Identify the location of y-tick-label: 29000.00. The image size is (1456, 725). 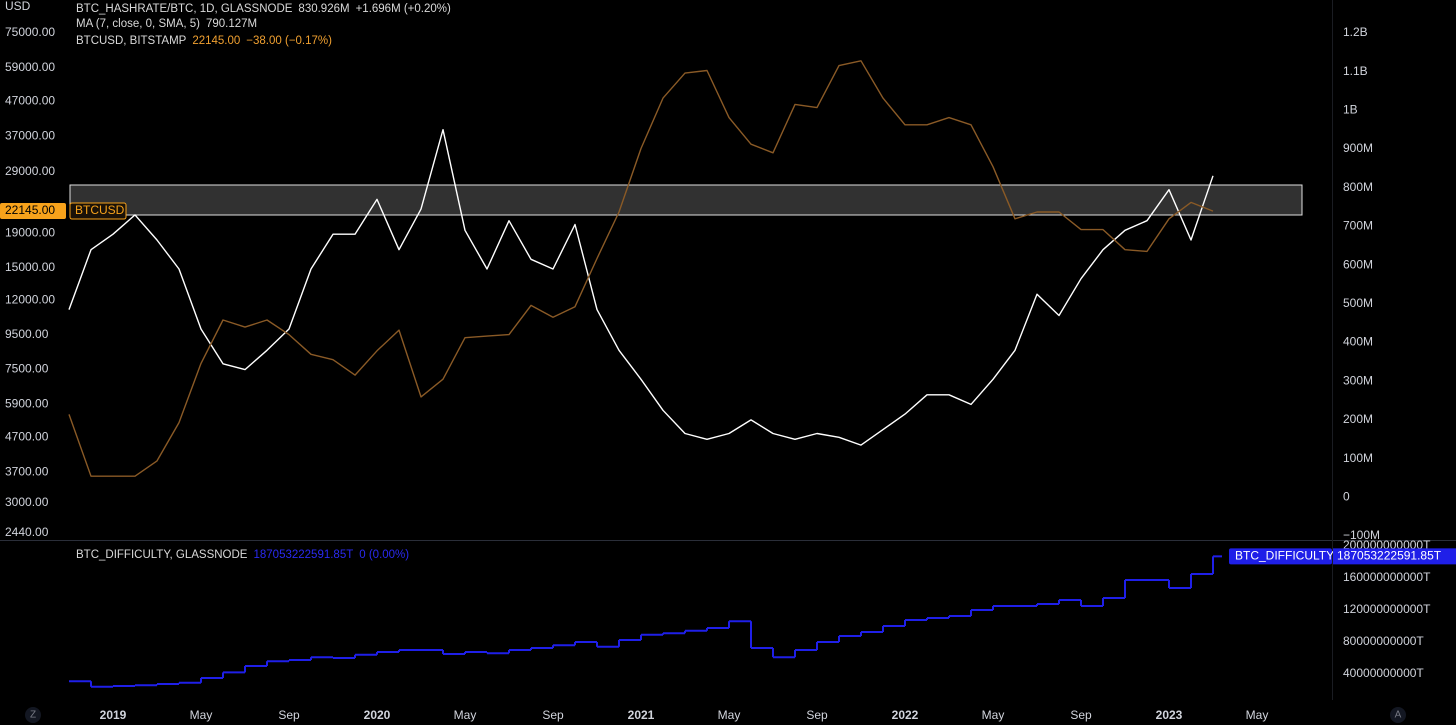
(30, 171).